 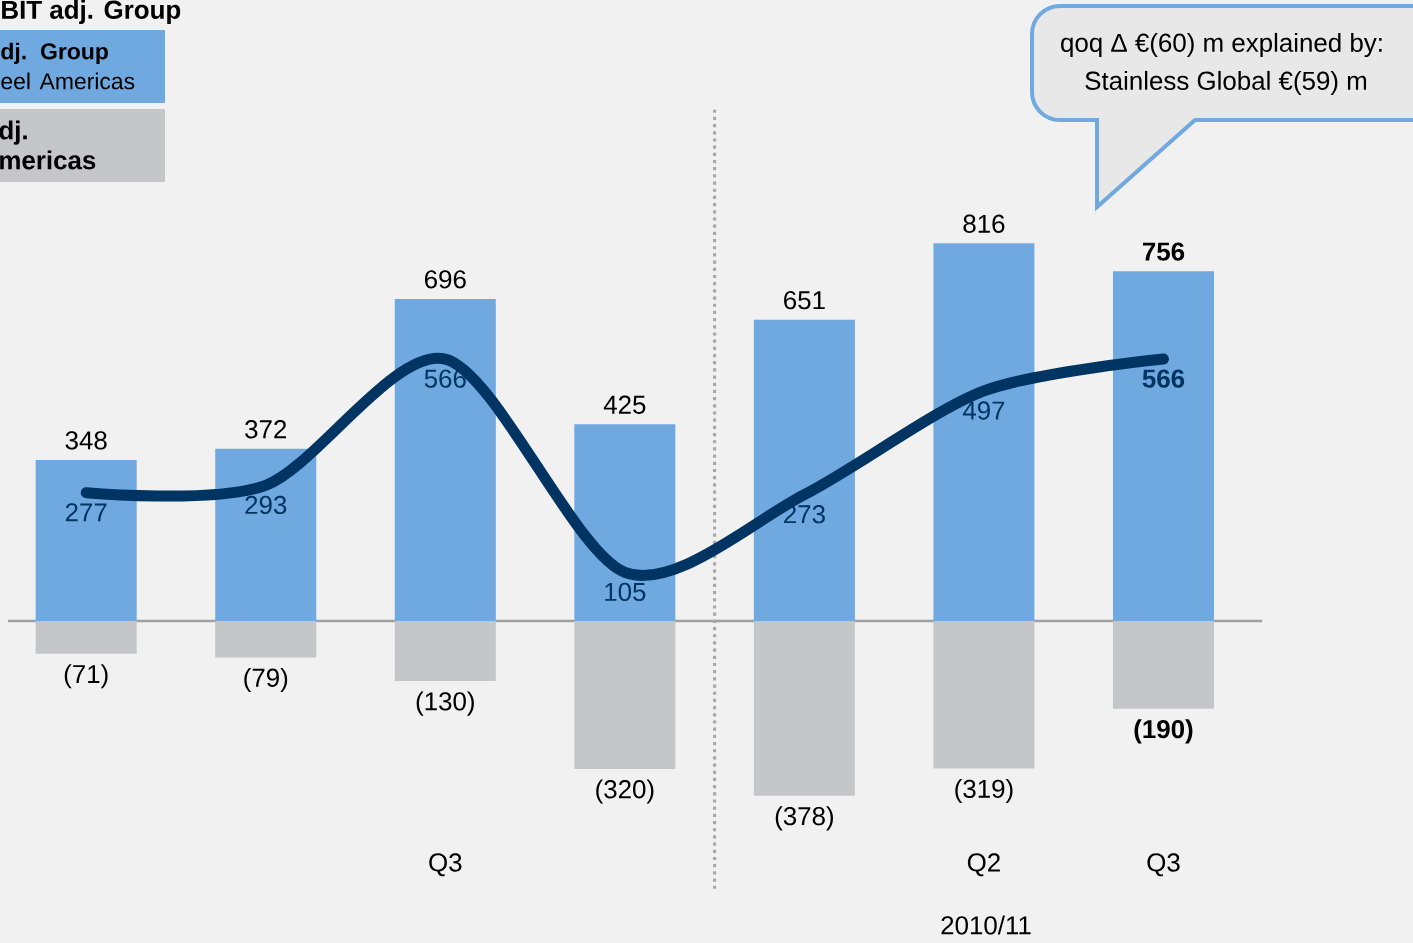 What do you see at coordinates (91, 12) in the screenshot?
I see `legend-title: BIT adj. Group` at bounding box center [91, 12].